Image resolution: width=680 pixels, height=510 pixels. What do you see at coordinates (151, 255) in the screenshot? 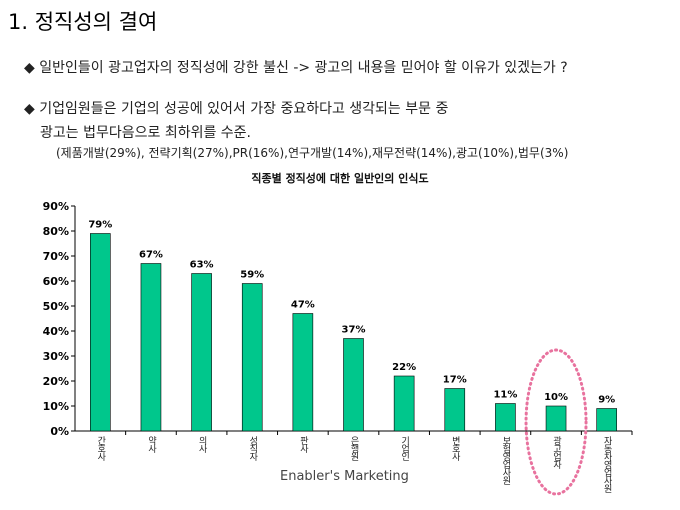
I see `data-label: 67%` at bounding box center [151, 255].